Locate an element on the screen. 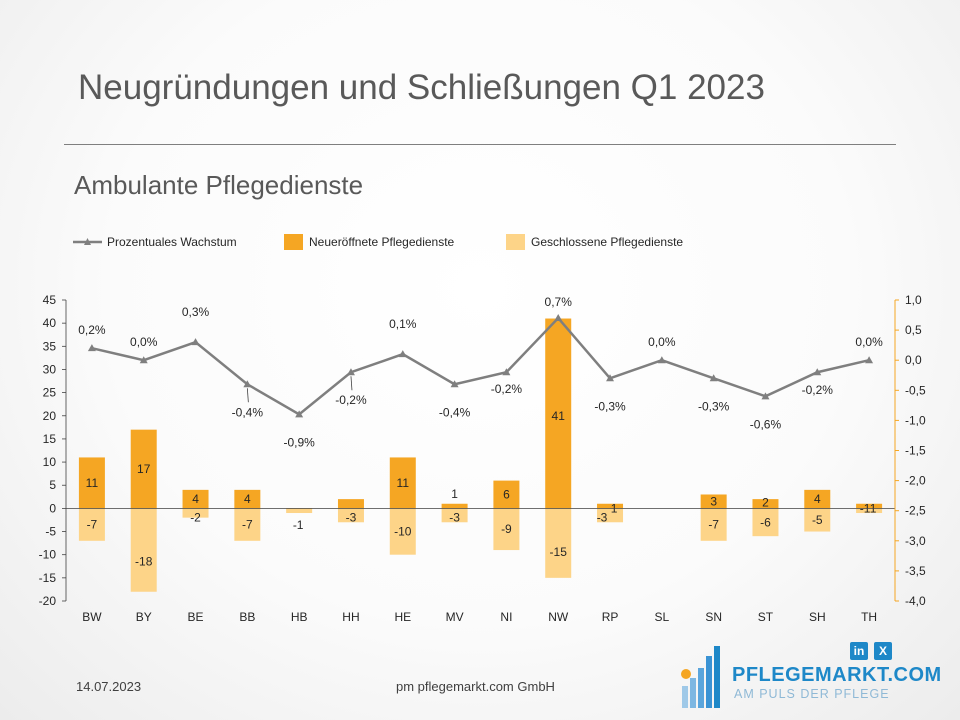 This screenshot has height=720, width=960. bar-closed-SN is located at coordinates (713, 524).